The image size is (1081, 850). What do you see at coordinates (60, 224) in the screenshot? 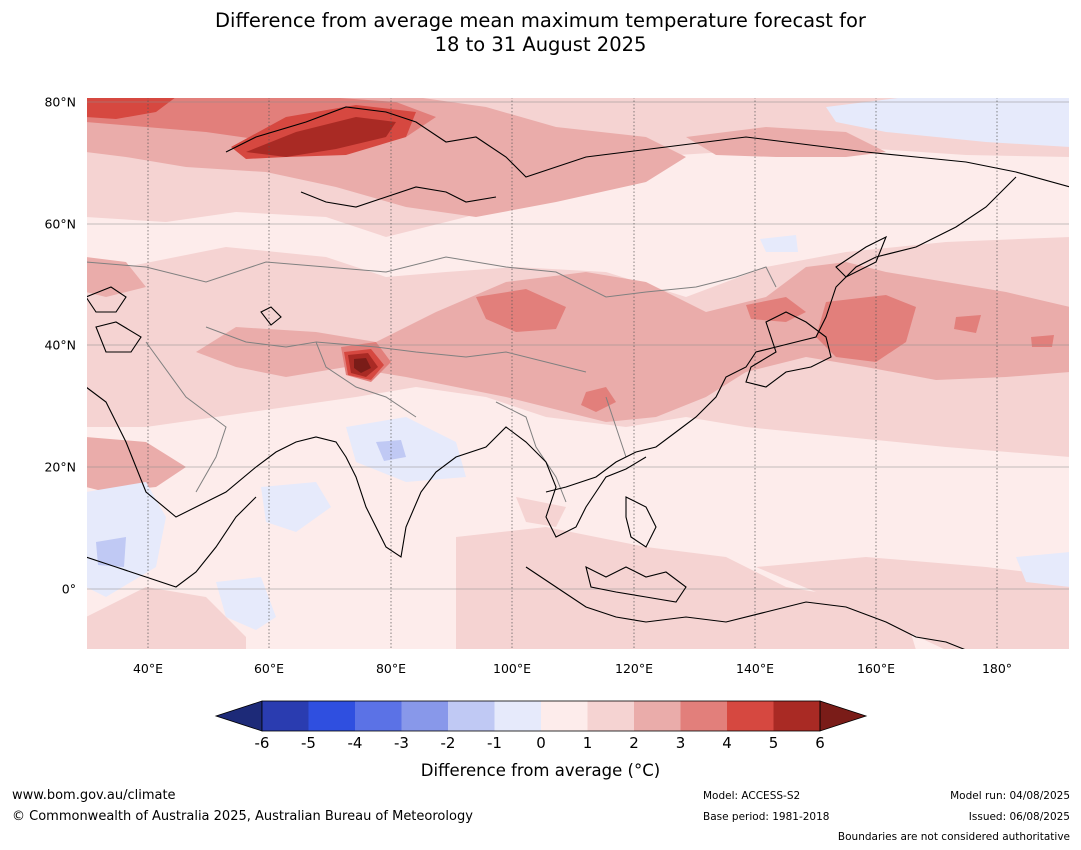
I see `lat-label-60n: 60°N` at bounding box center [60, 224].